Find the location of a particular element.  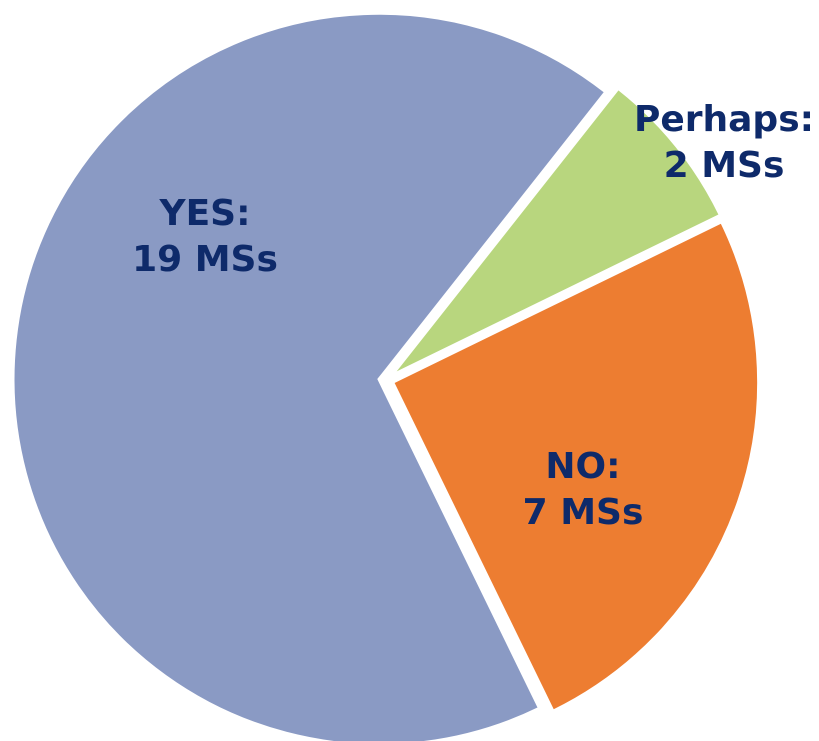

slice-value-label: 19 MSs is located at coordinates (205, 259).